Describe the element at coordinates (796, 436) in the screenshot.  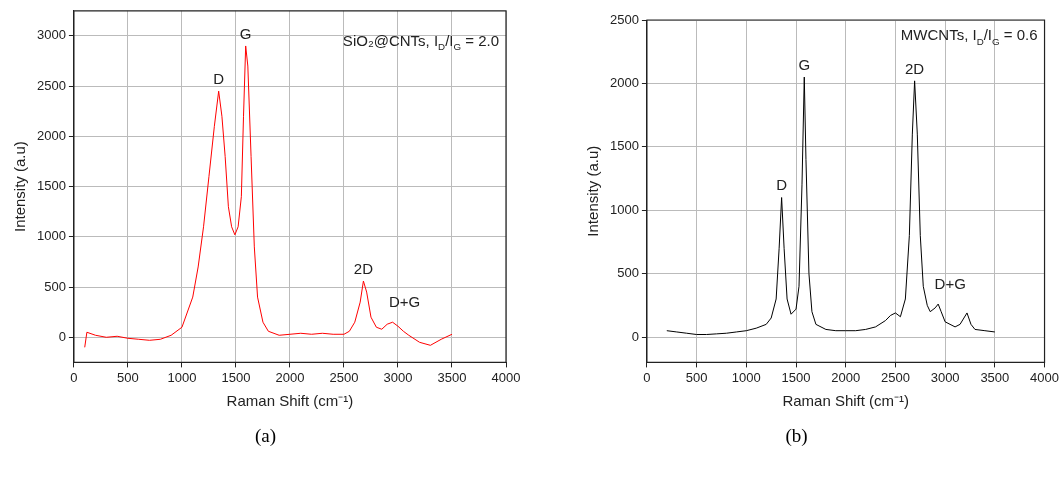
I see `text: (b)` at that location.